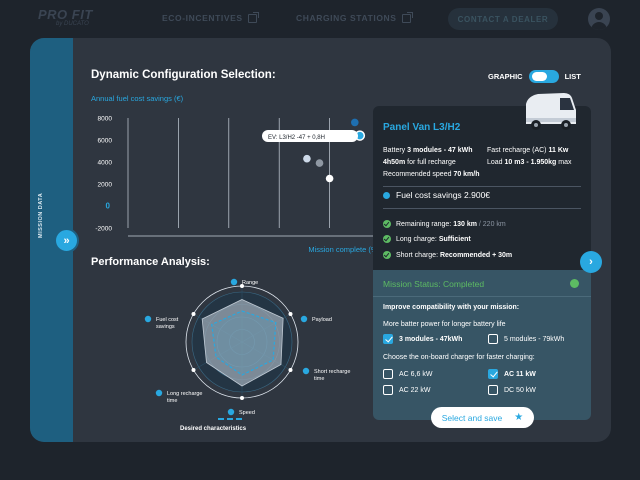 The width and height of the screenshot is (640, 480). What do you see at coordinates (528, 150) in the screenshot?
I see `spec-fast-recharge: Fast recharge (AC) 11 Kw` at bounding box center [528, 150].